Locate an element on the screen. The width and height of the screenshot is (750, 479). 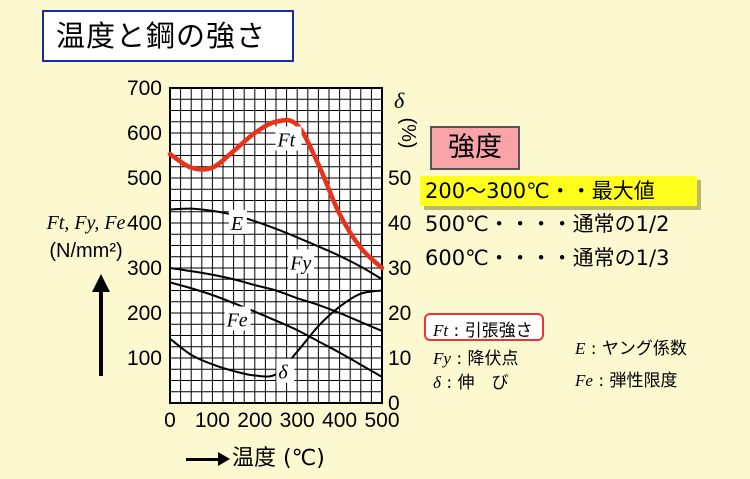
legend-delta: δ : 伸 び is located at coordinates (470, 380).